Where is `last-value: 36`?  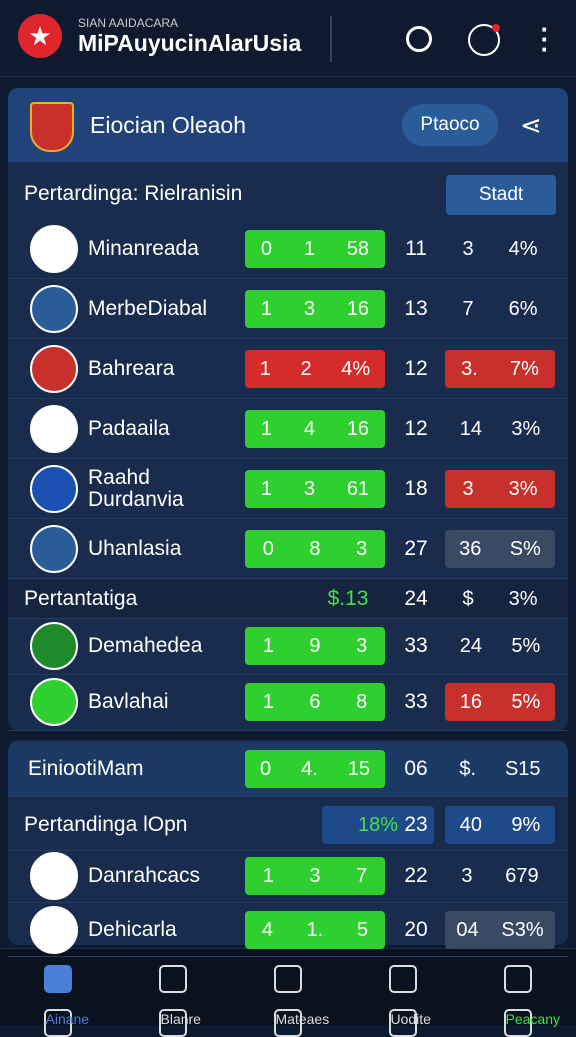
last-value: 36 is located at coordinates (470, 548).